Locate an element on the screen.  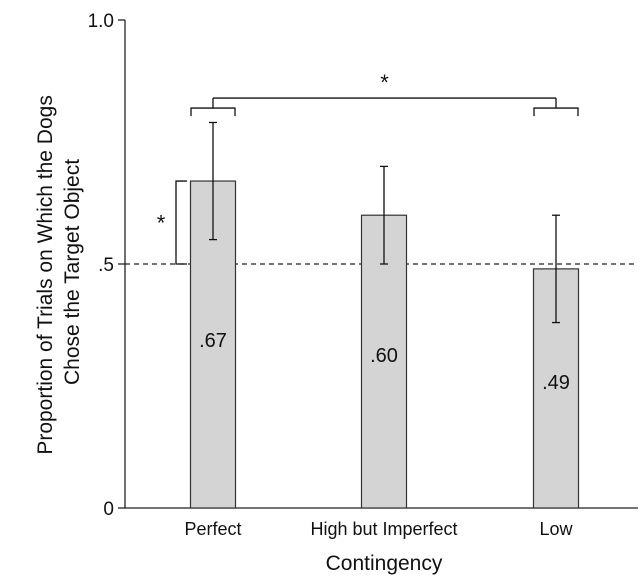
y-axis-title-line-1: Proportion of Trials on Which the Dogs is located at coordinates (45, 275).